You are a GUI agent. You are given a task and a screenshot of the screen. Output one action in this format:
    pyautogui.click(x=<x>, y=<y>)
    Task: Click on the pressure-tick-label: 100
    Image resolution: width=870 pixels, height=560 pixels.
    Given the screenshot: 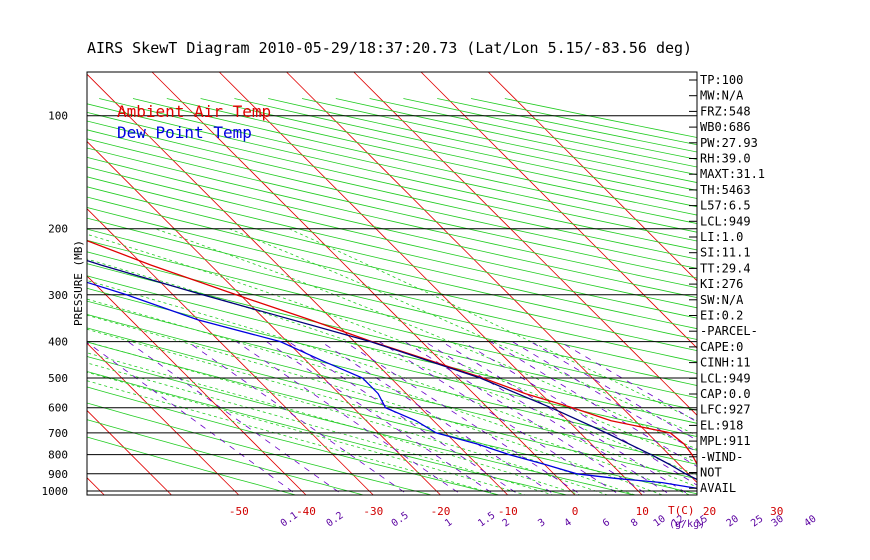 What is the action you would take?
    pyautogui.click(x=58, y=116)
    